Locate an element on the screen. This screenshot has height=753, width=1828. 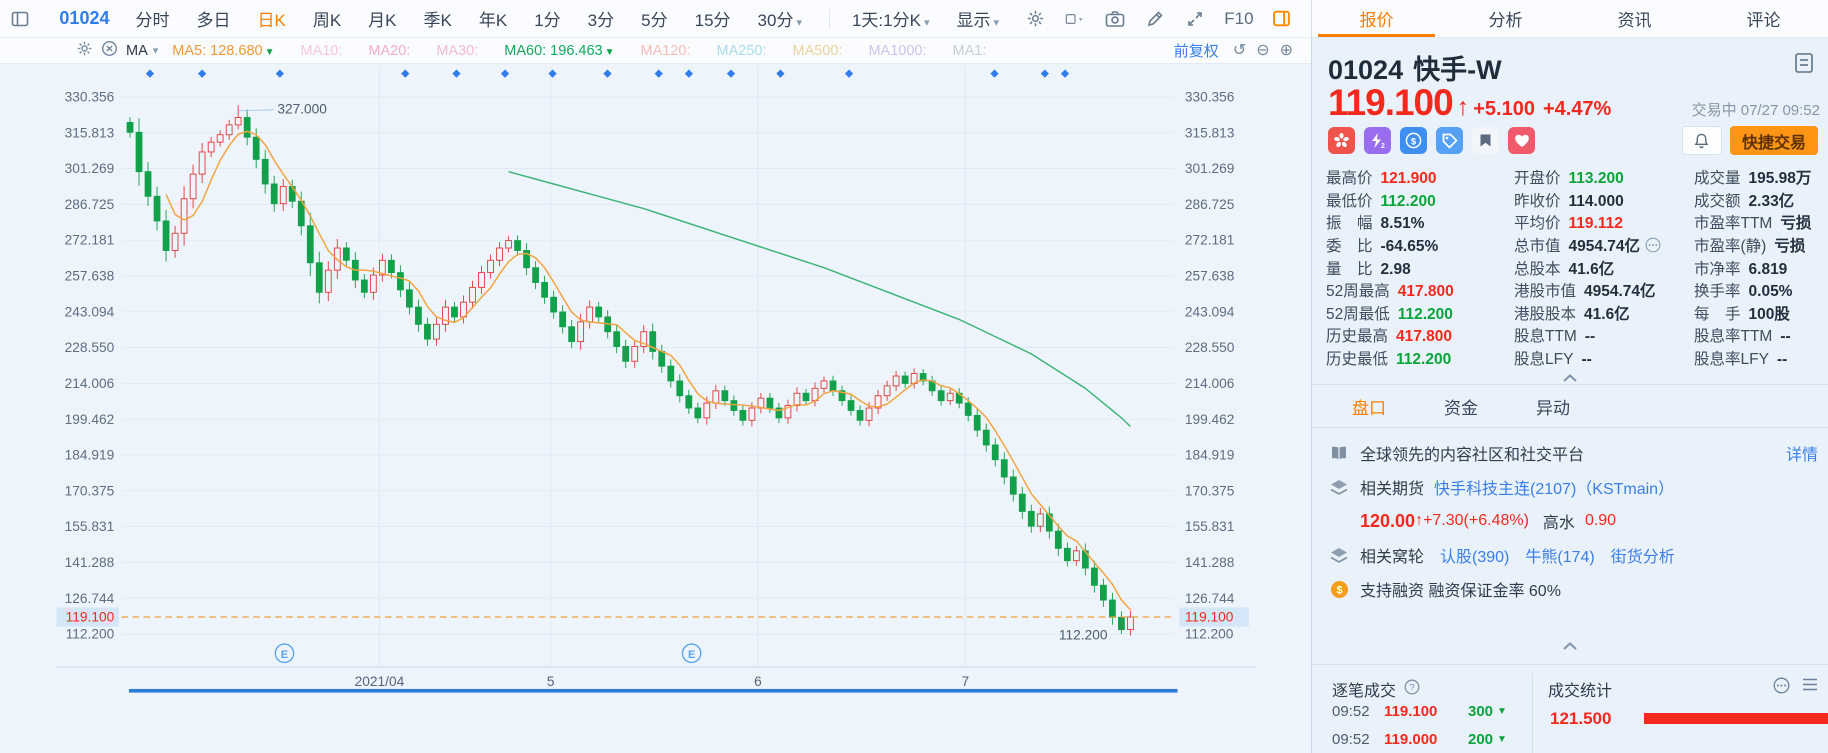
display-menu: 显示 ▾ is located at coordinates (977, 20).